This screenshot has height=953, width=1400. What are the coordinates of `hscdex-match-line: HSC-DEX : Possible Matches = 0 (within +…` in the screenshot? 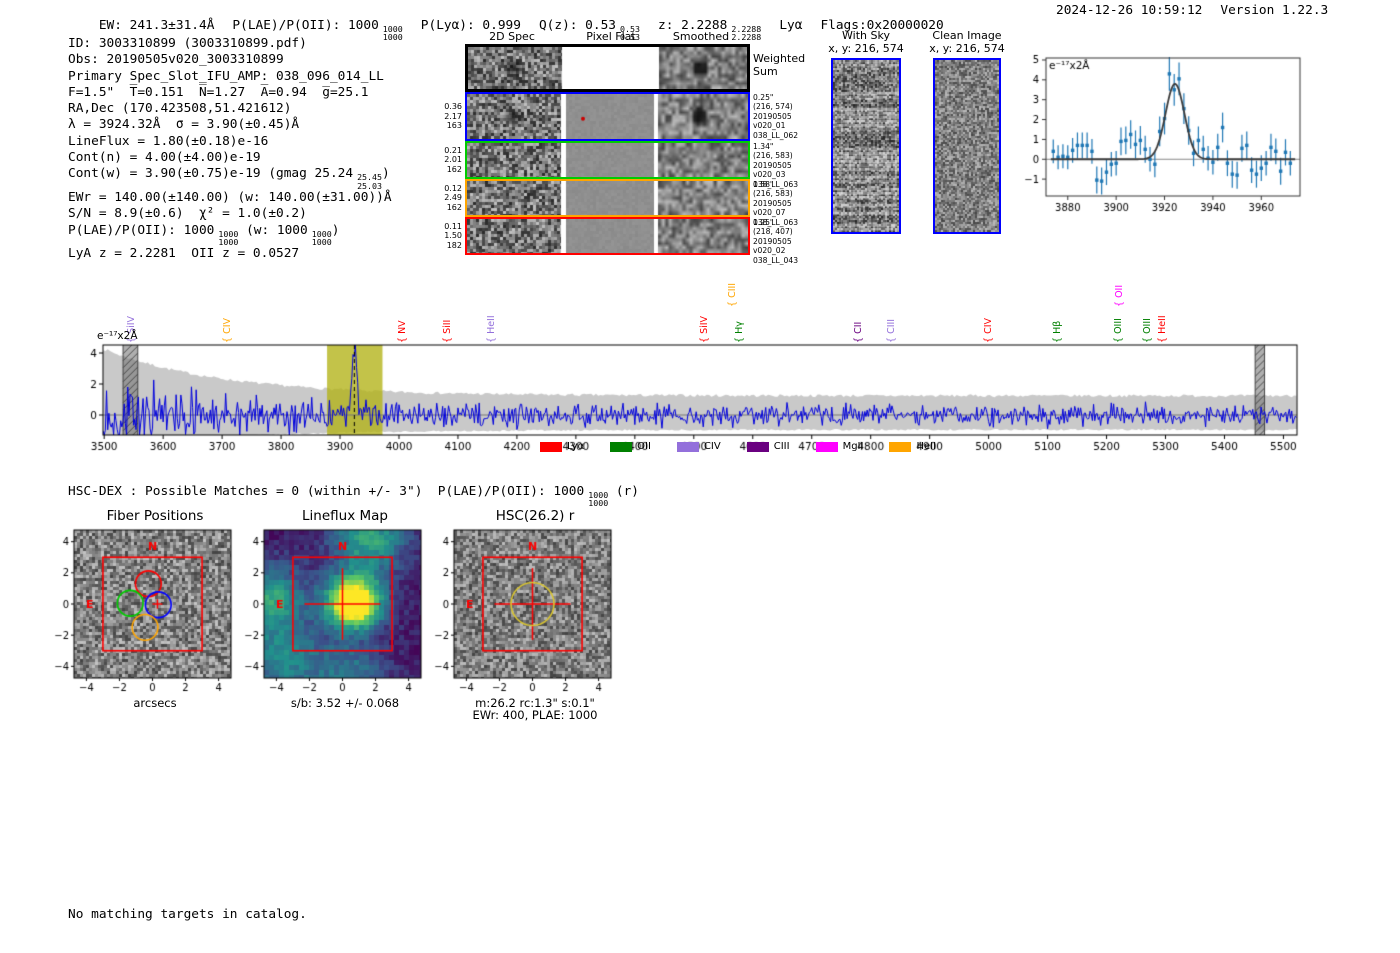 It's located at (353, 496).